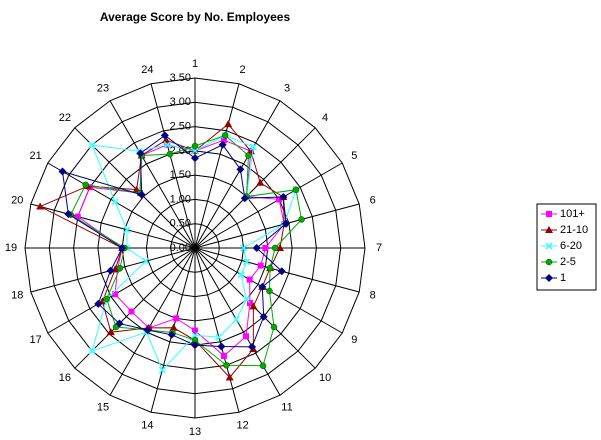 The image size is (601, 440). I want to click on category-label: 19, so click(11, 248).